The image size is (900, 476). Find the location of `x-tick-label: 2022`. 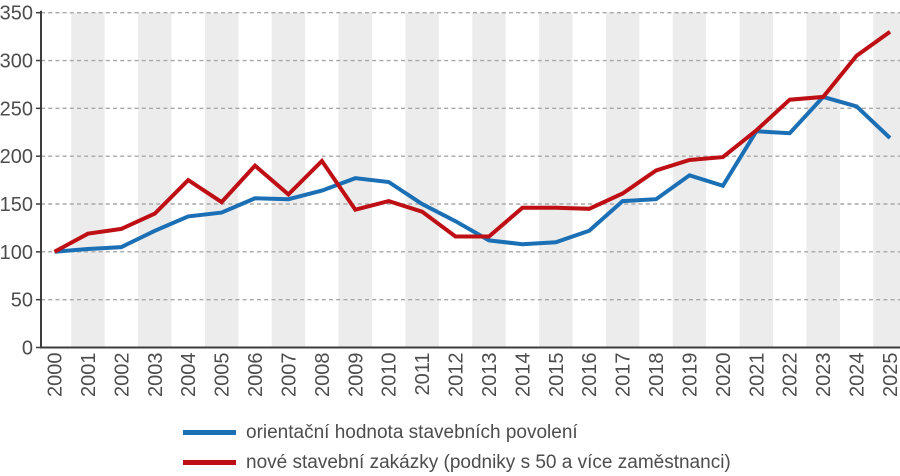

x-tick-label: 2022 is located at coordinates (791, 375).